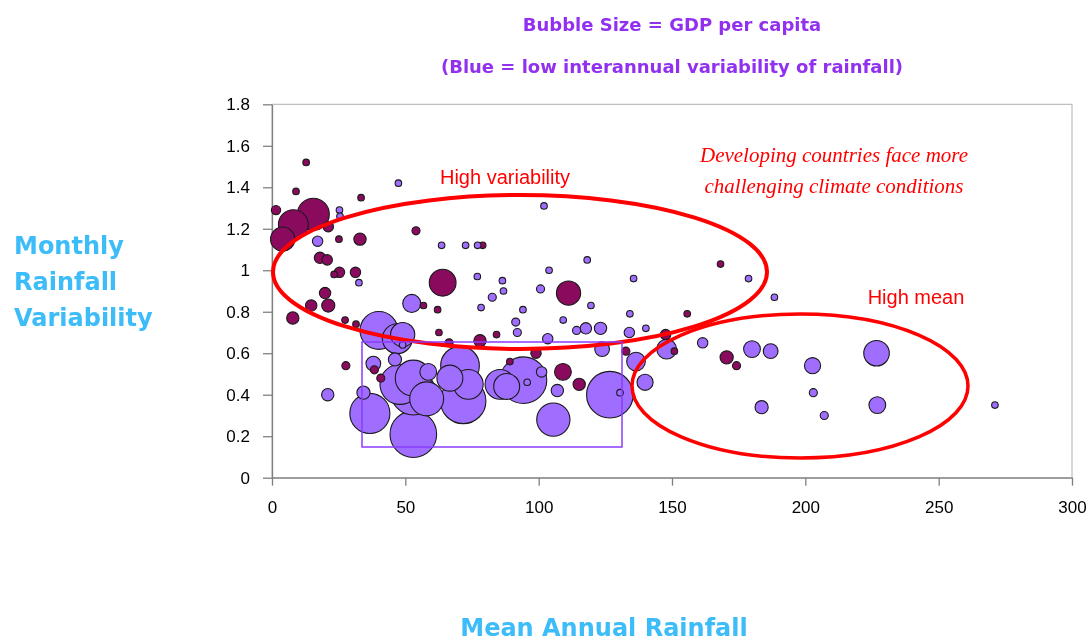  What do you see at coordinates (672, 507) in the screenshot?
I see `x-tick-label: 150` at bounding box center [672, 507].